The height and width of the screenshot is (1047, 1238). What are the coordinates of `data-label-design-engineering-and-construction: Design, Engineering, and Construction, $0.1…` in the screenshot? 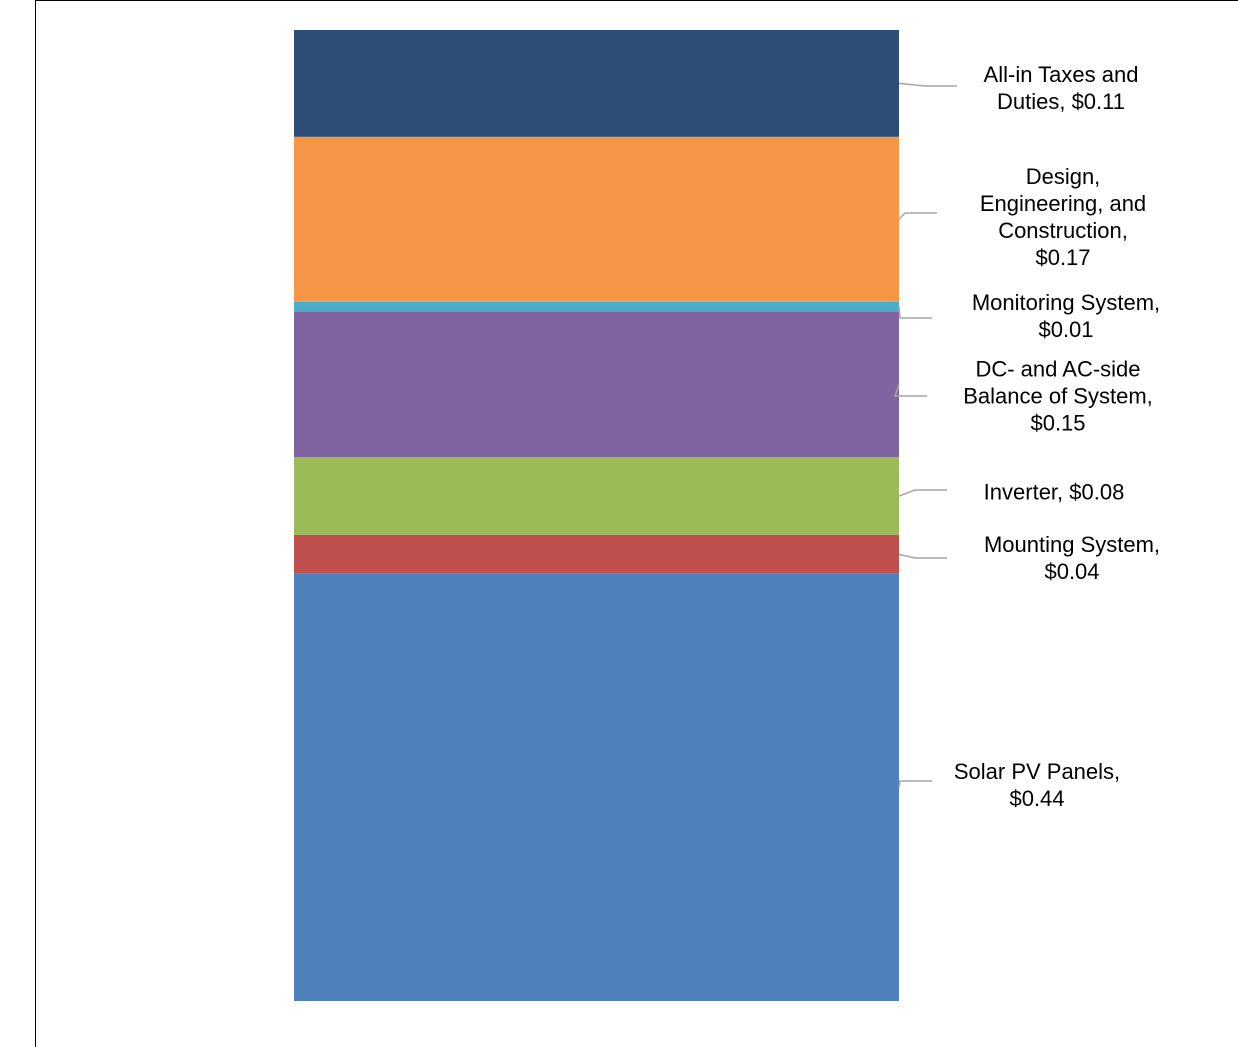 It's located at (1063, 217).